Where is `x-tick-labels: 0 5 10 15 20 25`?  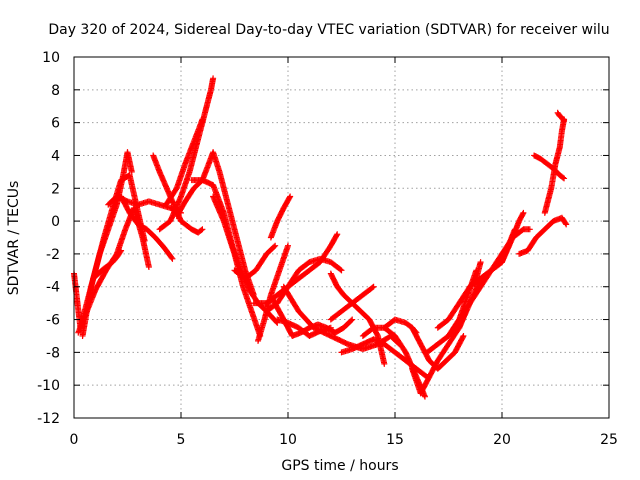 x-tick-labels: 0 5 10 15 20 25 is located at coordinates (344, 440).